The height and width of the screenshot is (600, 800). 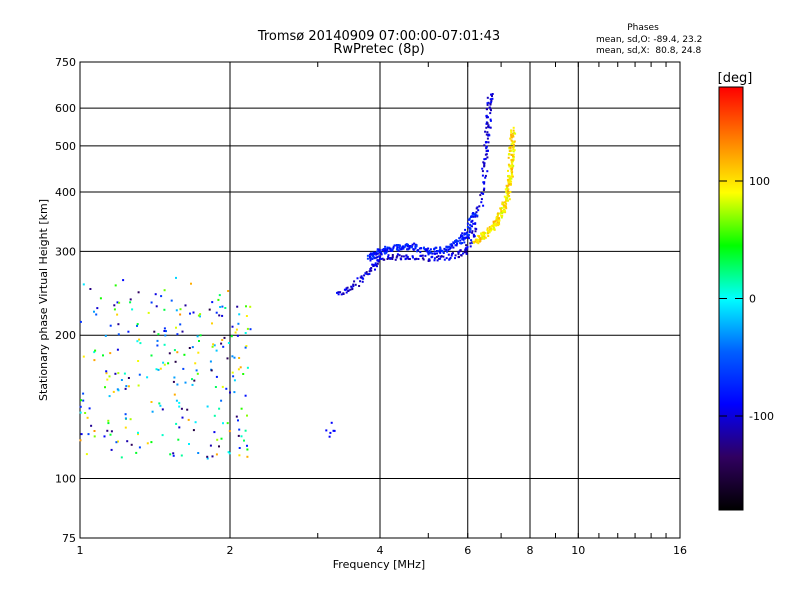 What do you see at coordinates (530, 550) in the screenshot?
I see `x-tick-label: 8` at bounding box center [530, 550].